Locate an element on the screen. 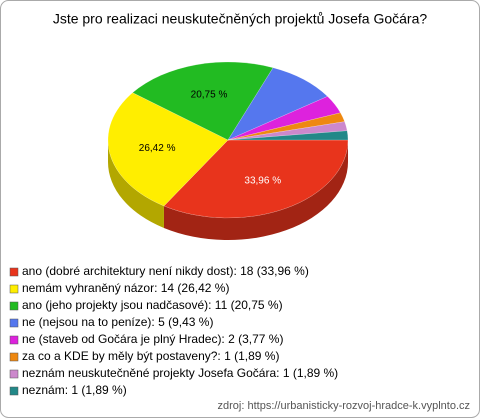 This screenshot has width=480, height=418. data-label: 20,75 % is located at coordinates (209, 94).